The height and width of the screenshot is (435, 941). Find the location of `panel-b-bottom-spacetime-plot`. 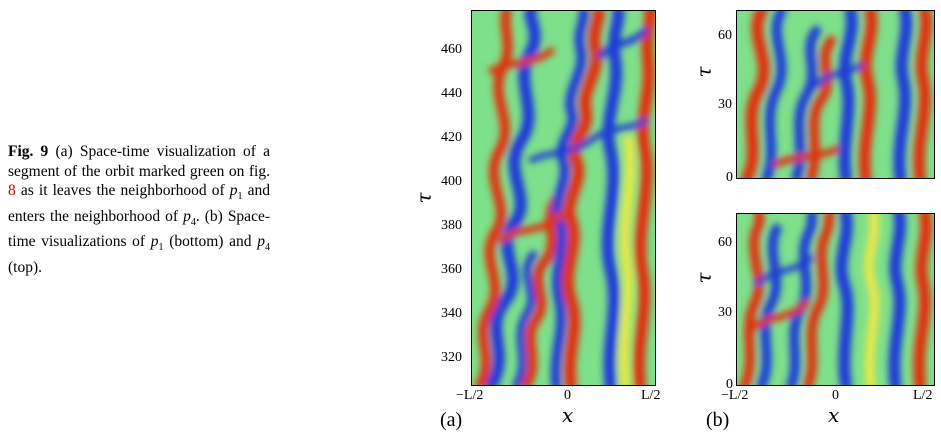

panel-b-bottom-spacetime-plot is located at coordinates (835, 299).